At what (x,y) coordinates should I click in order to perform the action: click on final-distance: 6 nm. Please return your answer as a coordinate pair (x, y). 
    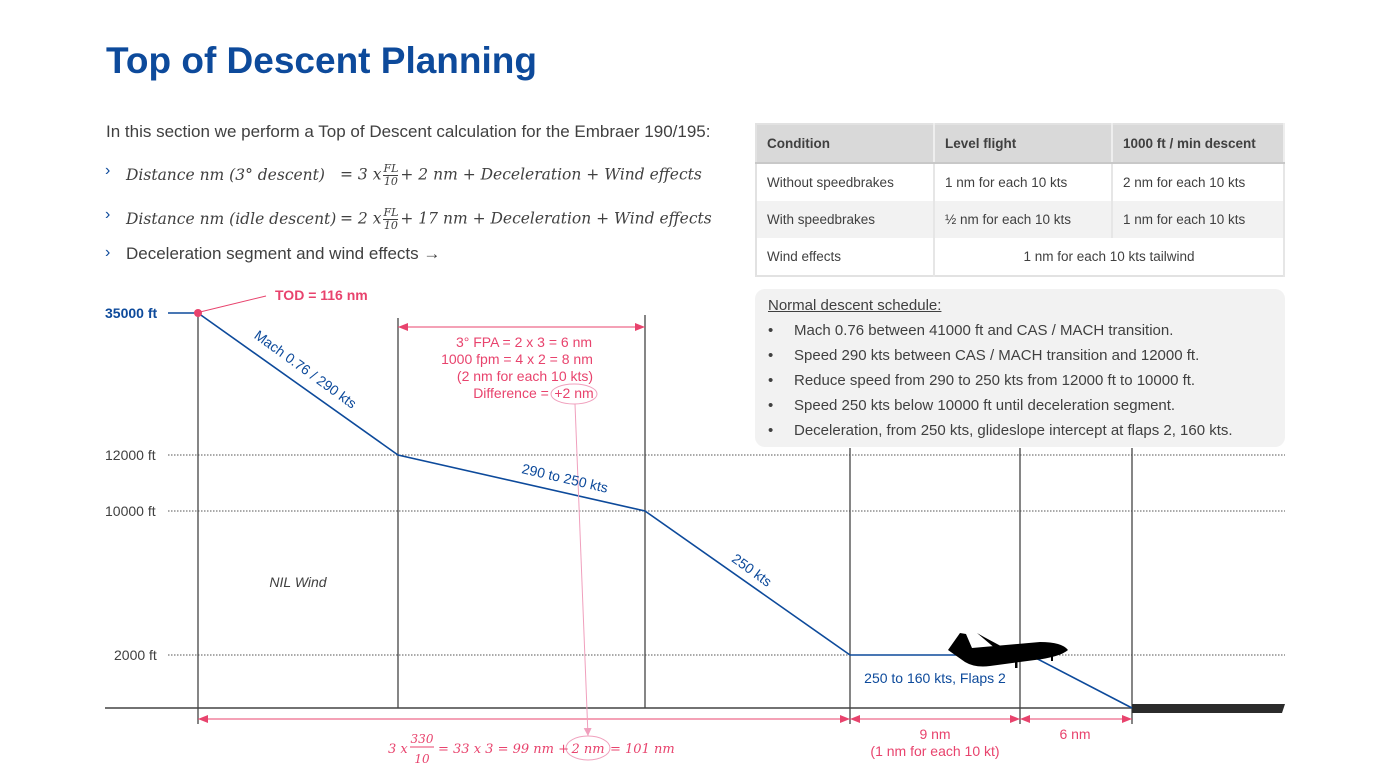
    Looking at the image, I should click on (1074, 734).